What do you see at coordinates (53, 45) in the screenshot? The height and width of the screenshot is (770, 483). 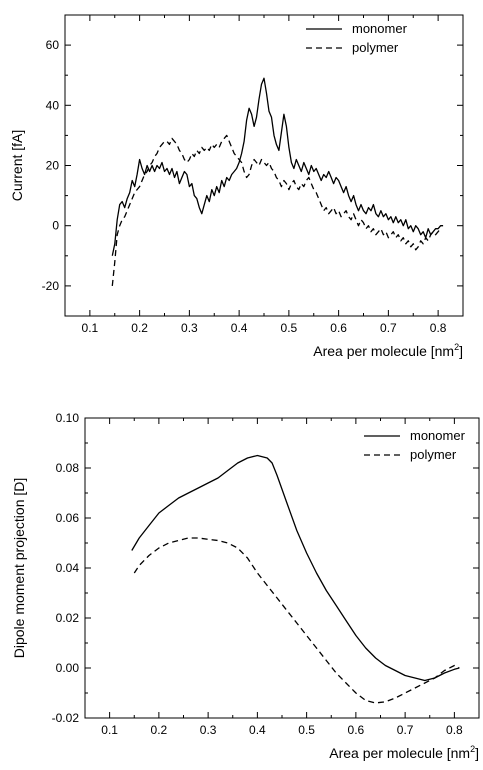 I see `y-tick-label: 60` at bounding box center [53, 45].